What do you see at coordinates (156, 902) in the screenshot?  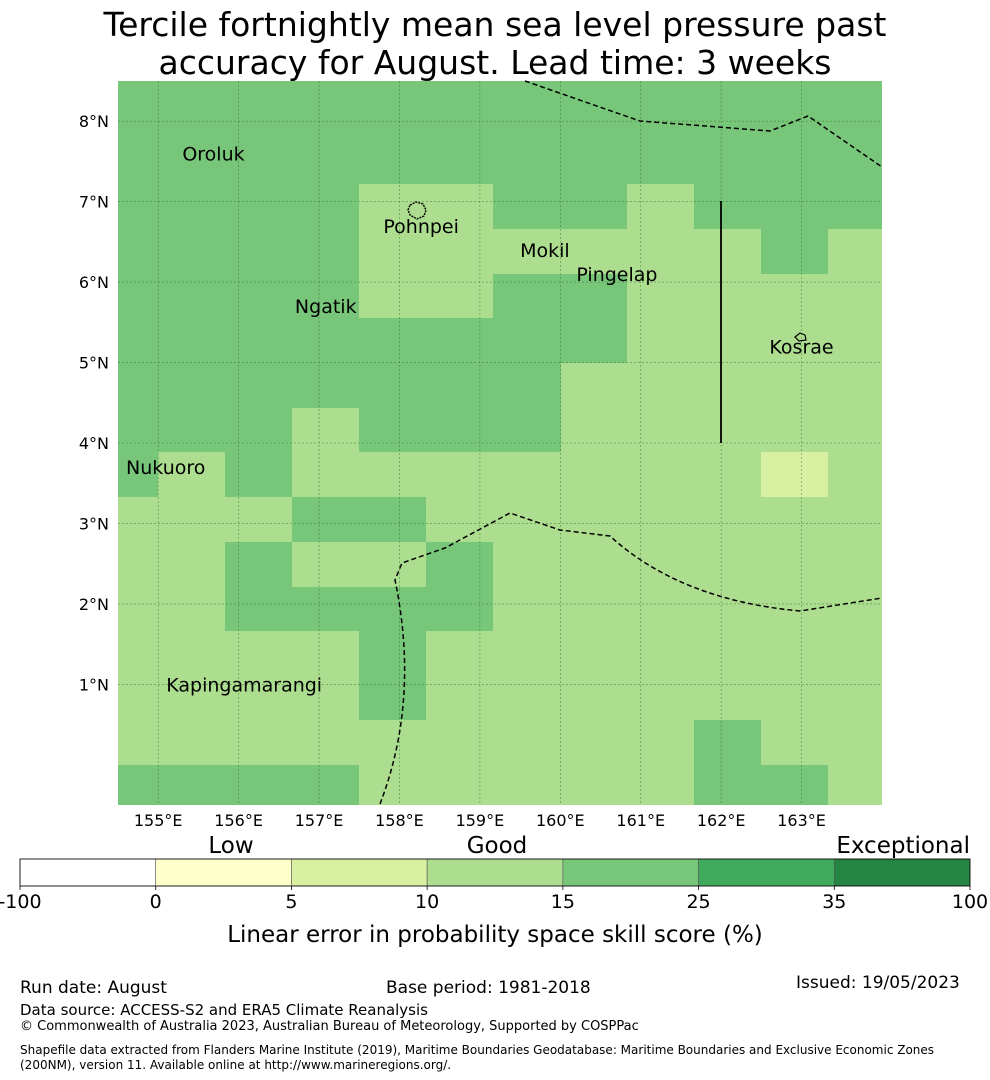 I see `colorbar-tick-label: 0` at bounding box center [156, 902].